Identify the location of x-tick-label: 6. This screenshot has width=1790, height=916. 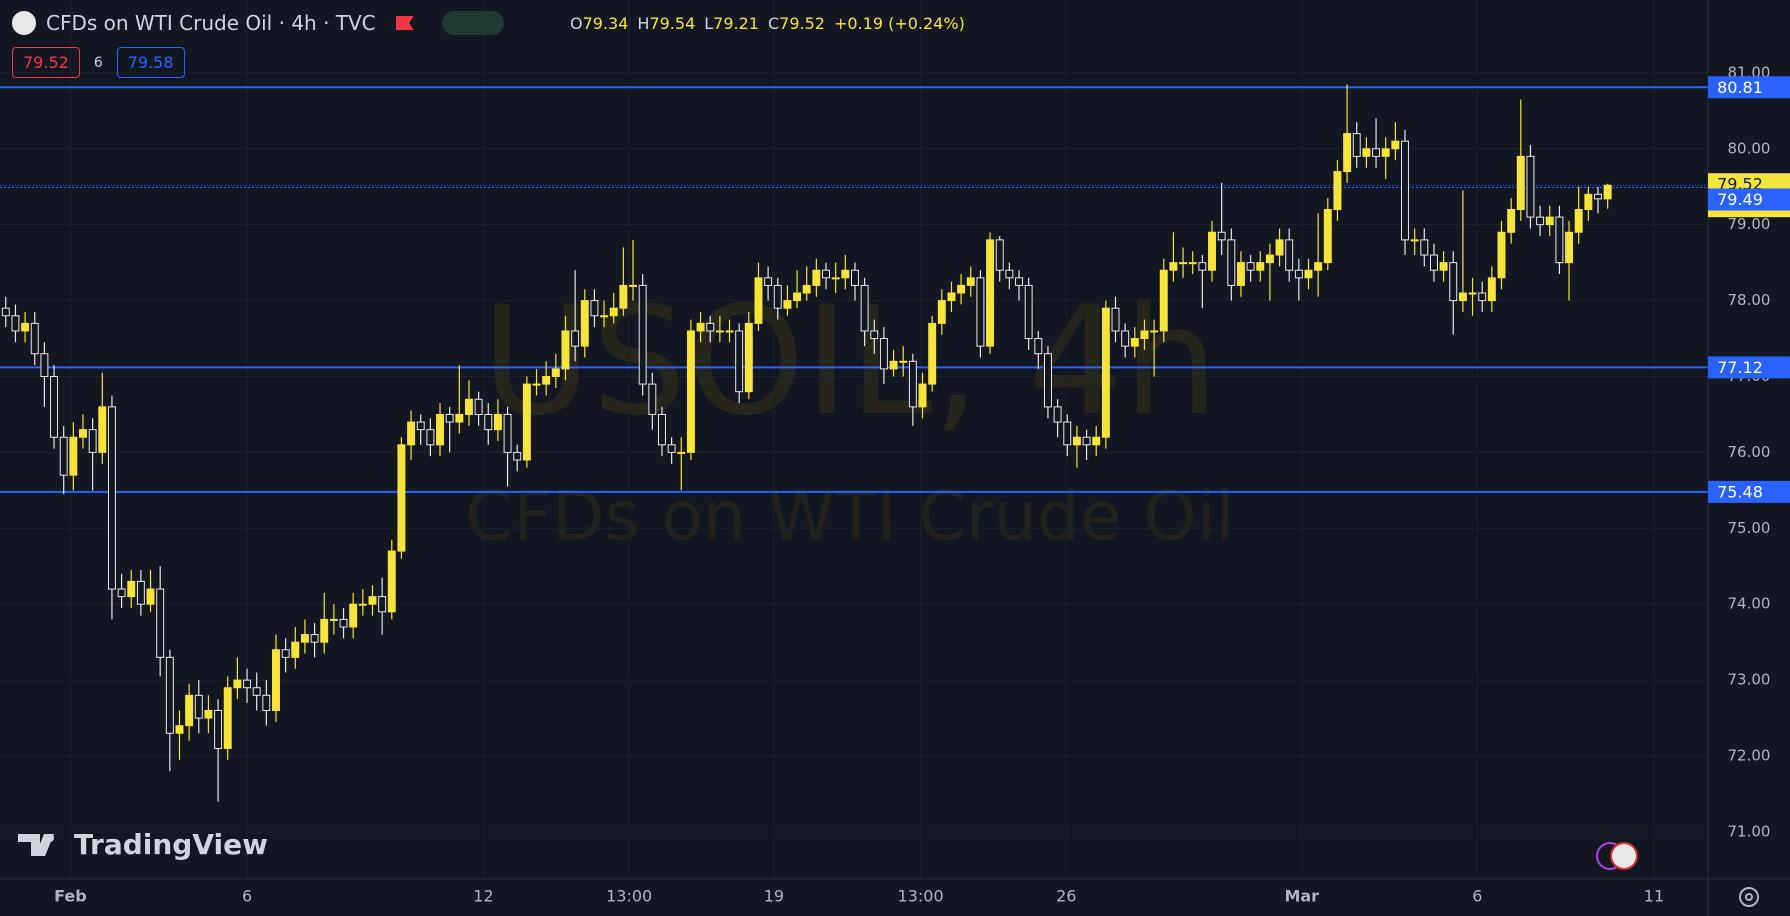
(247, 896).